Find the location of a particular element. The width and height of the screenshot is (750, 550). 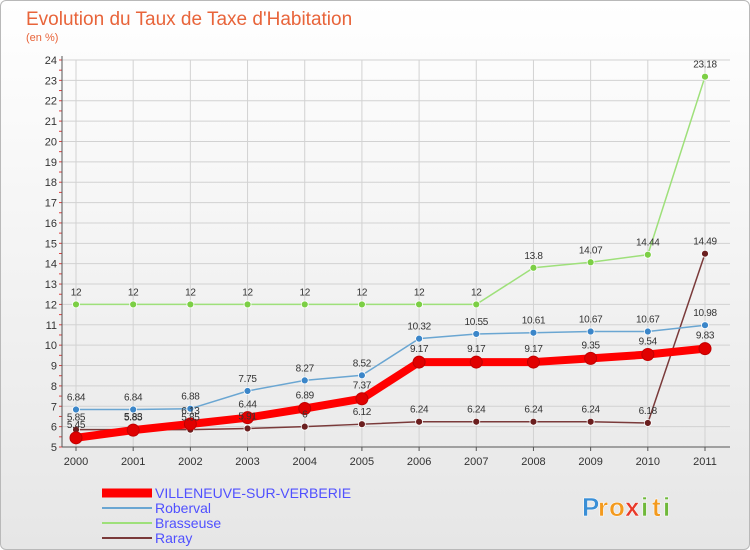

y-tick-label: 7 is located at coordinates (54, 407).